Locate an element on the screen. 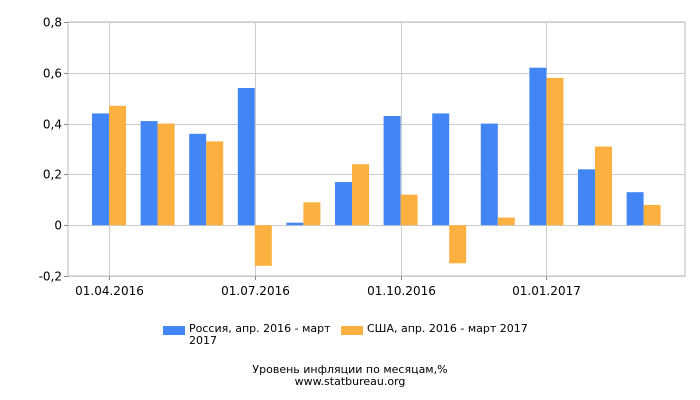 This screenshot has height=400, width=700. y-tick-label: 0,4 is located at coordinates (52, 125).